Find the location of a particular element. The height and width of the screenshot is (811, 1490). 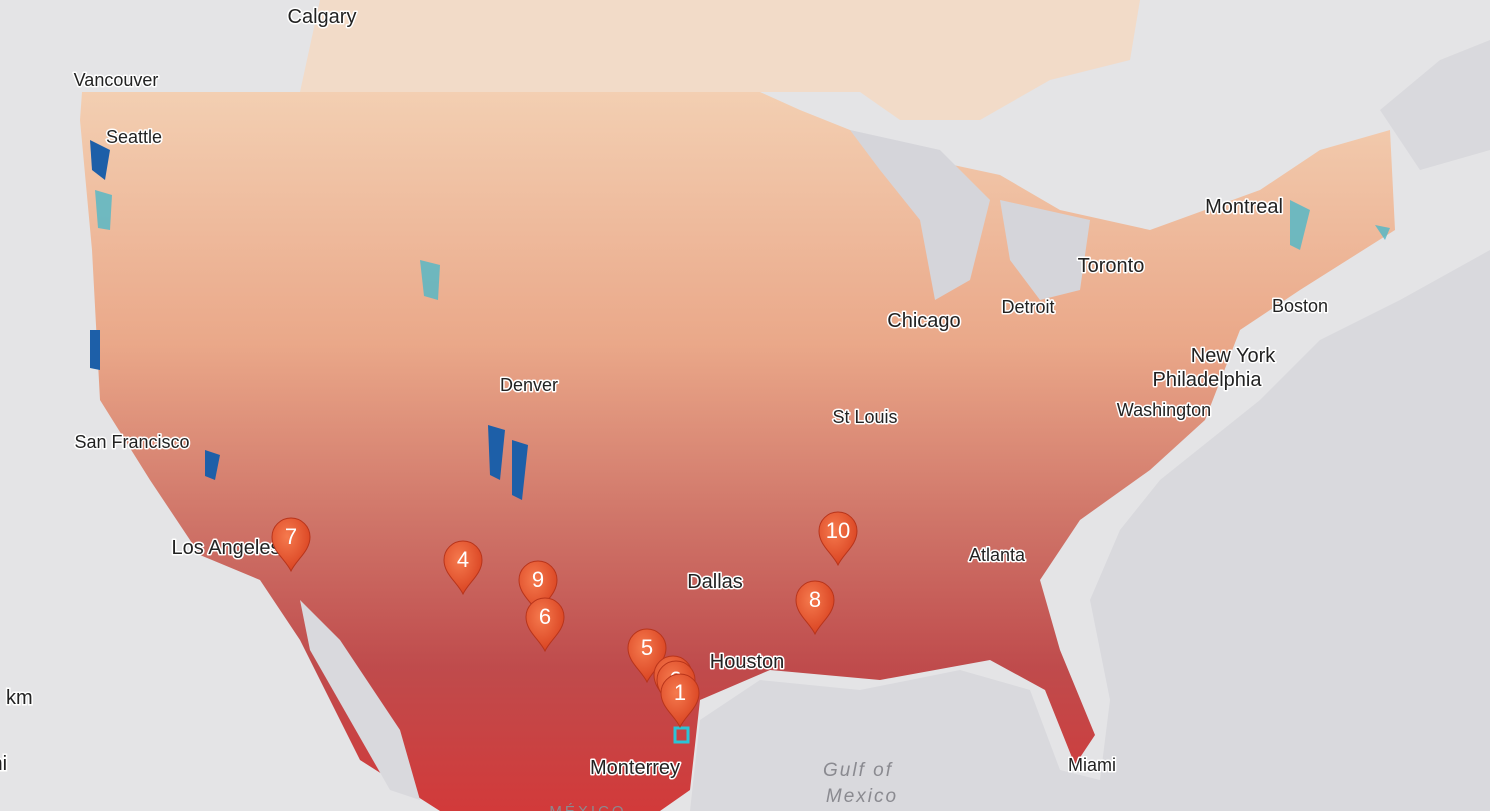

marker-label: 4 is located at coordinates (463, 559).